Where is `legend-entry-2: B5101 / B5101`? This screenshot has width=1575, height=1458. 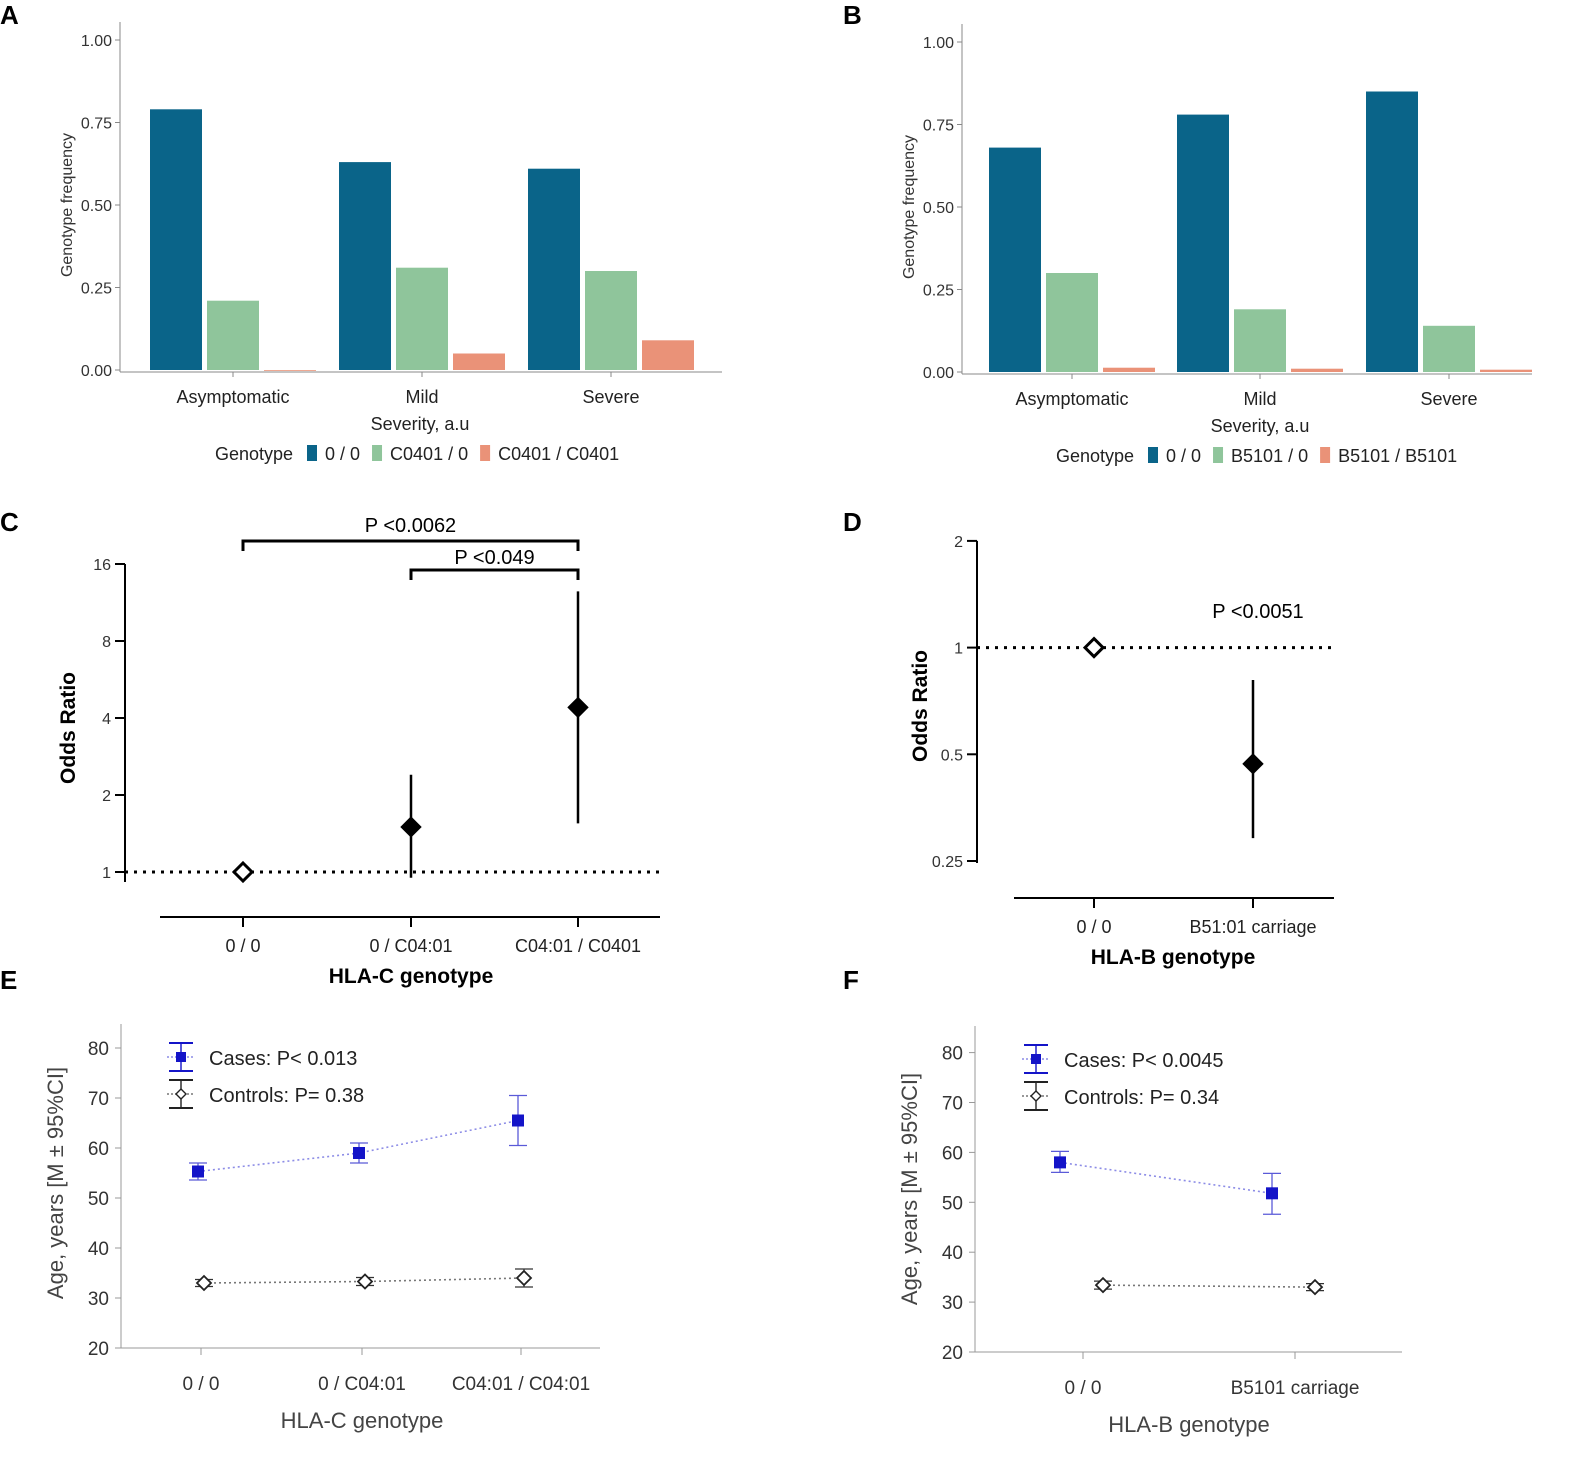 legend-entry-2: B5101 / B5101 is located at coordinates (1397, 456).